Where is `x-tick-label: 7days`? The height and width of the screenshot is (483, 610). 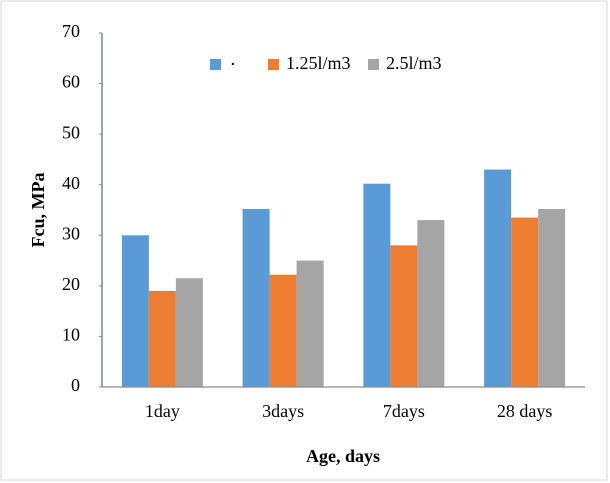 x-tick-label: 7days is located at coordinates (404, 411).